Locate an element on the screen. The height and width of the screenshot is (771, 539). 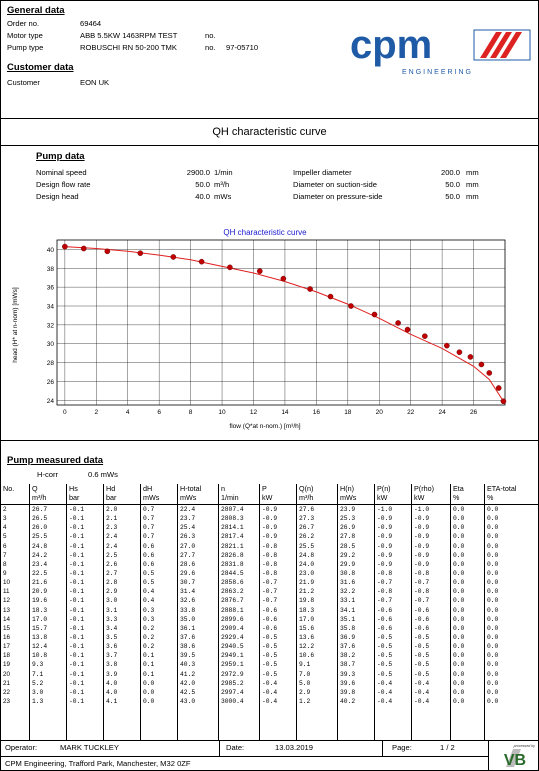
badge-main-text: VB is located at coordinates (515, 760).